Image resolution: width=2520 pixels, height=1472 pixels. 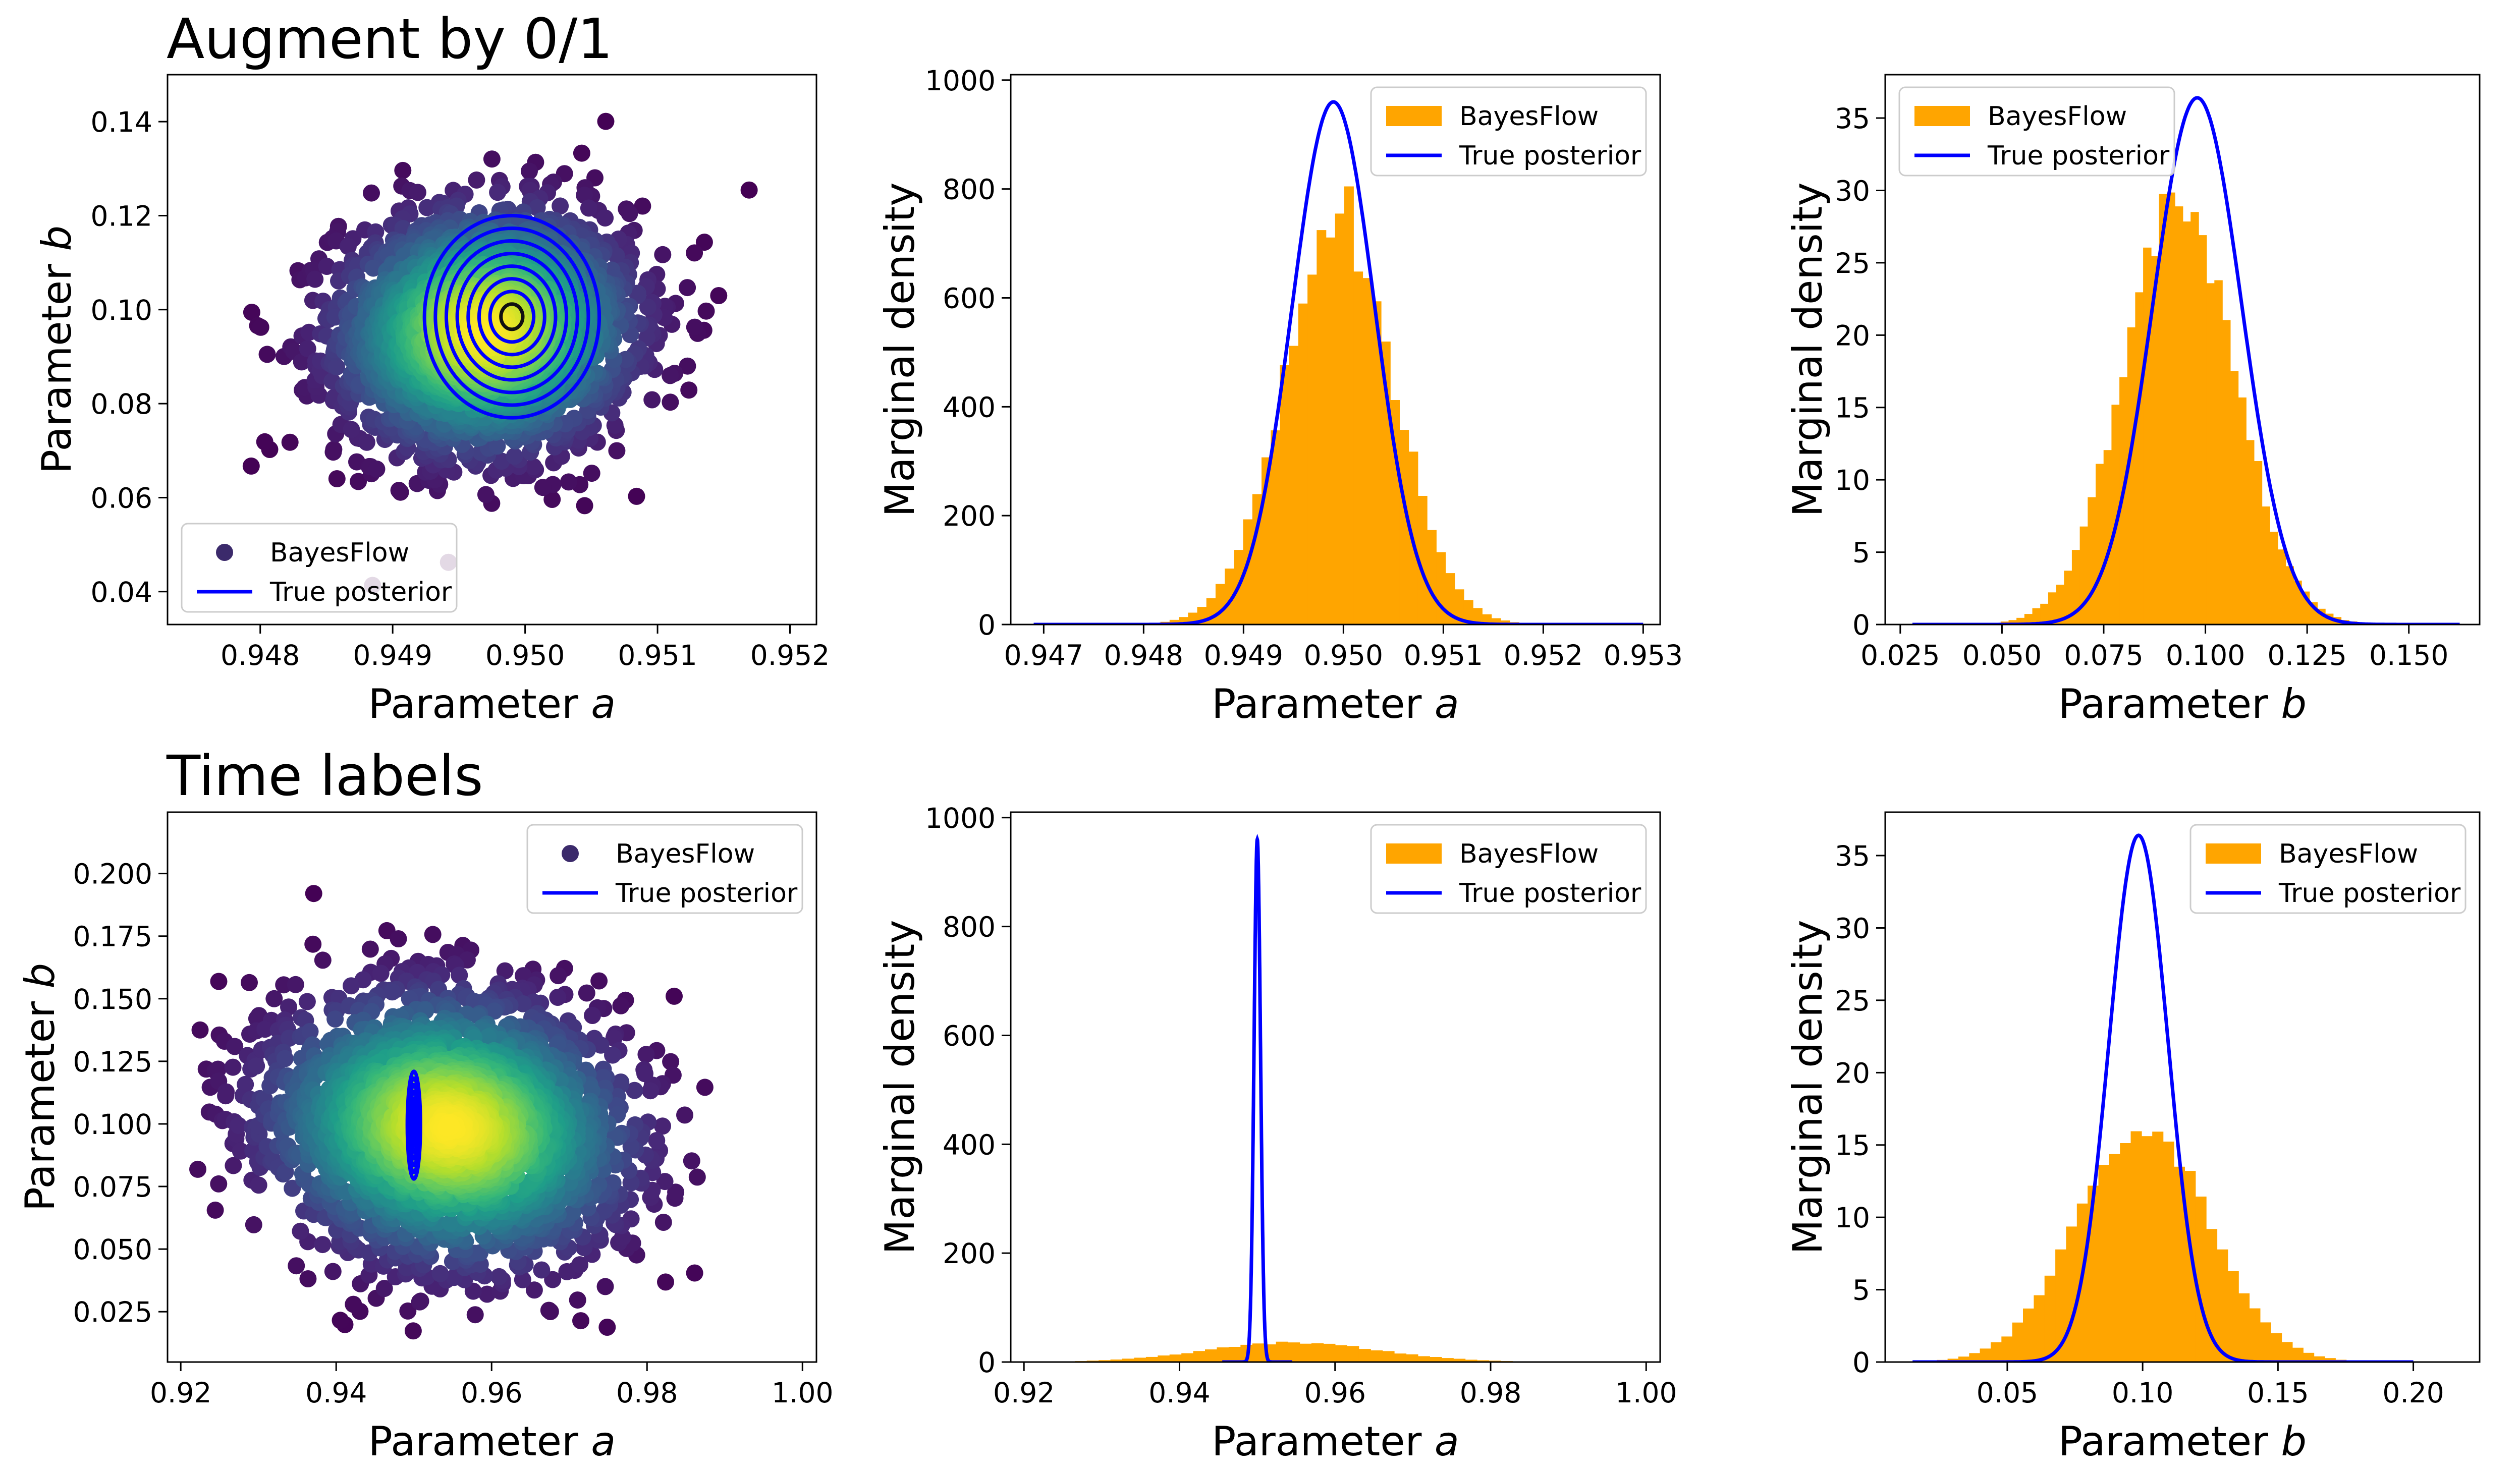 I want to click on y-tick-label: 400, so click(x=970, y=407).